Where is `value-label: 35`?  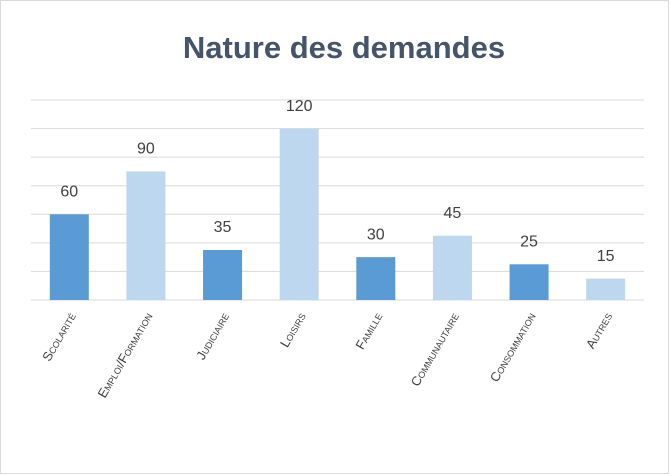
value-label: 35 is located at coordinates (223, 227).